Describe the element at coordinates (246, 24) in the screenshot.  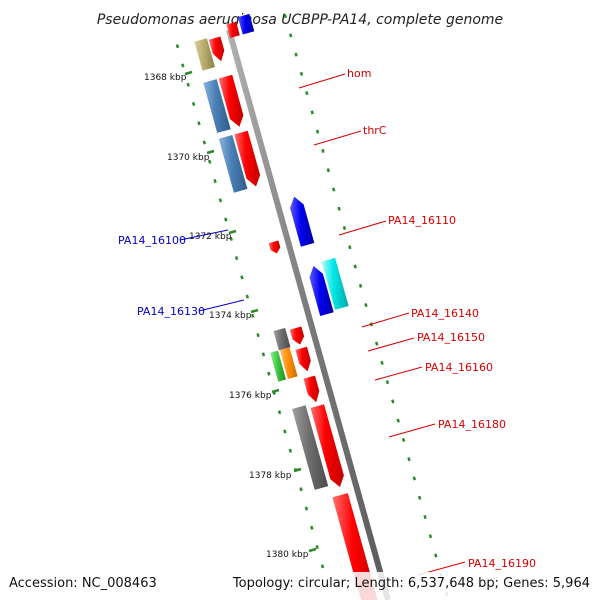
I see `gene-top-blue` at that location.